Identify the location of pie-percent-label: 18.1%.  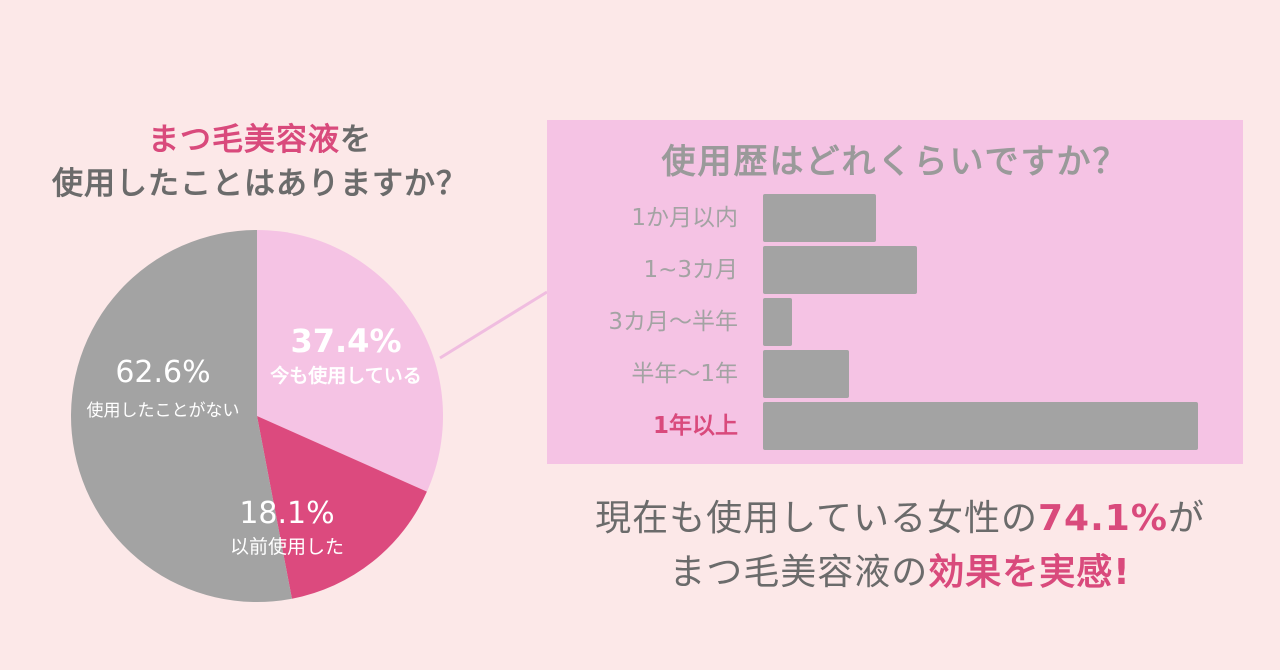
(286, 513).